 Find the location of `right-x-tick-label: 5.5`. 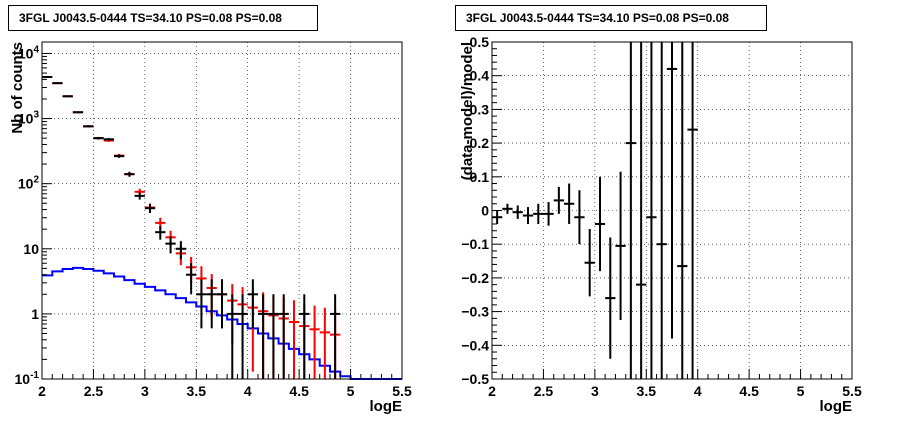

right-x-tick-label: 5.5 is located at coordinates (852, 391).